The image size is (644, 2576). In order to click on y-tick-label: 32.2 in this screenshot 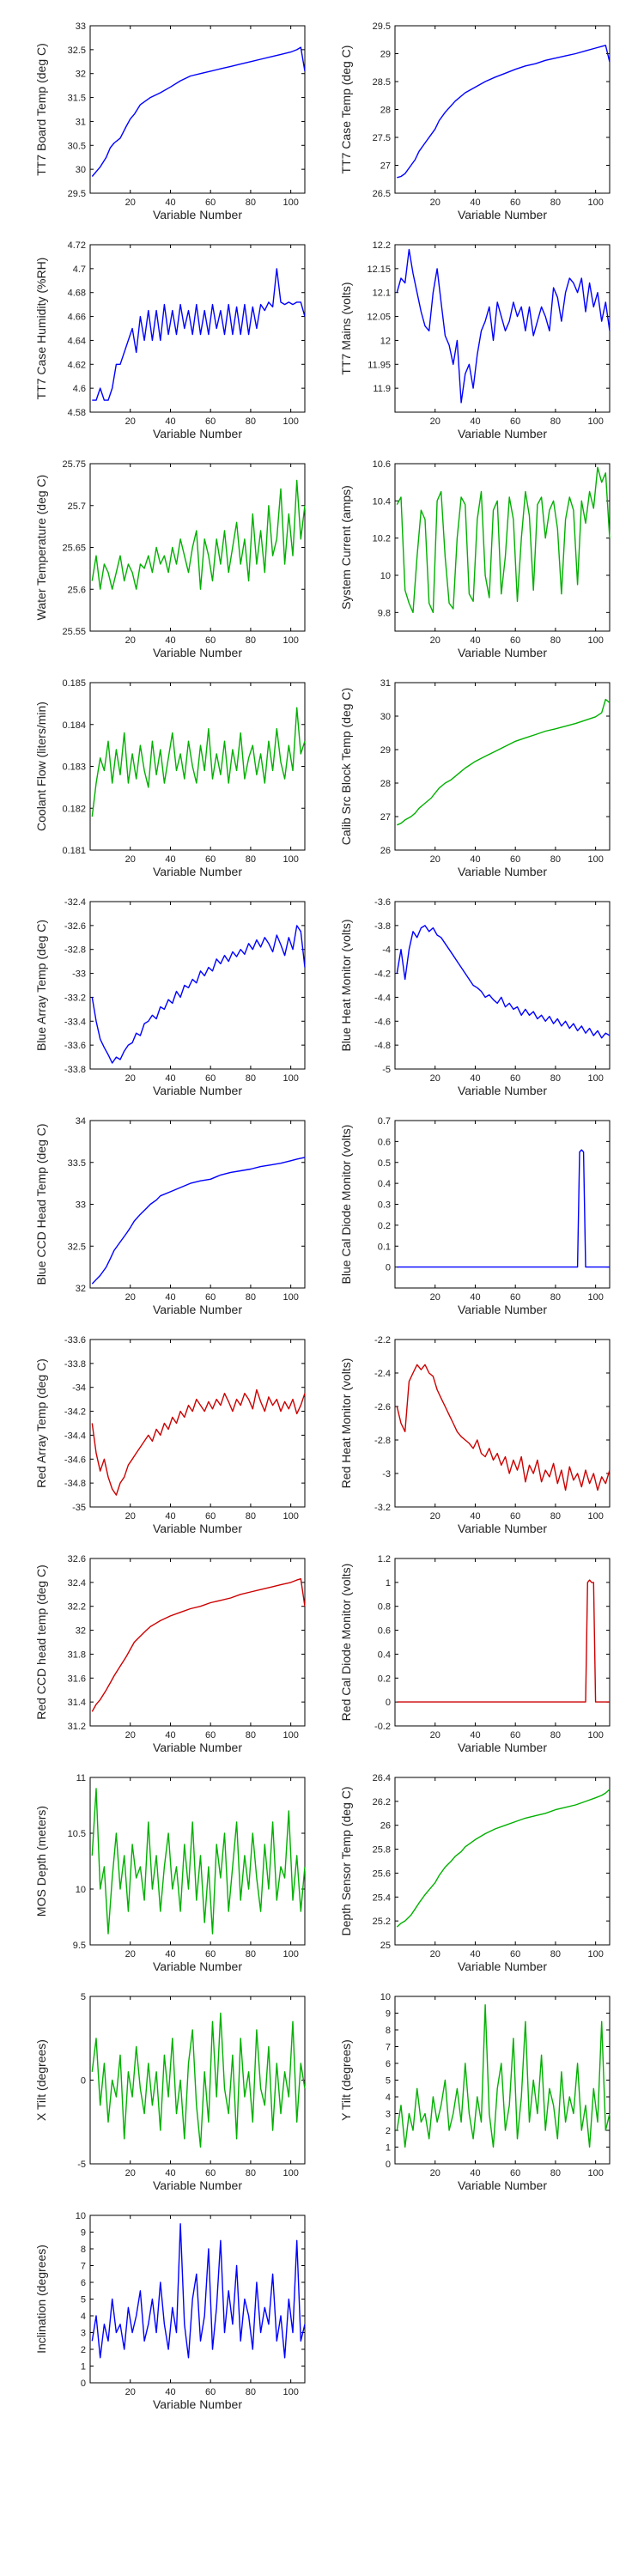, I will do `click(77, 1608)`.